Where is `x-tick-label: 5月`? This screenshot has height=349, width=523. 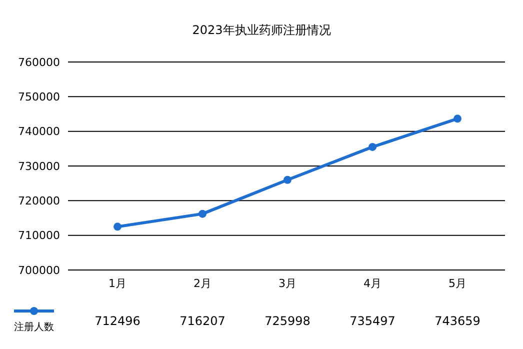
x-tick-label: 5月 is located at coordinates (457, 283).